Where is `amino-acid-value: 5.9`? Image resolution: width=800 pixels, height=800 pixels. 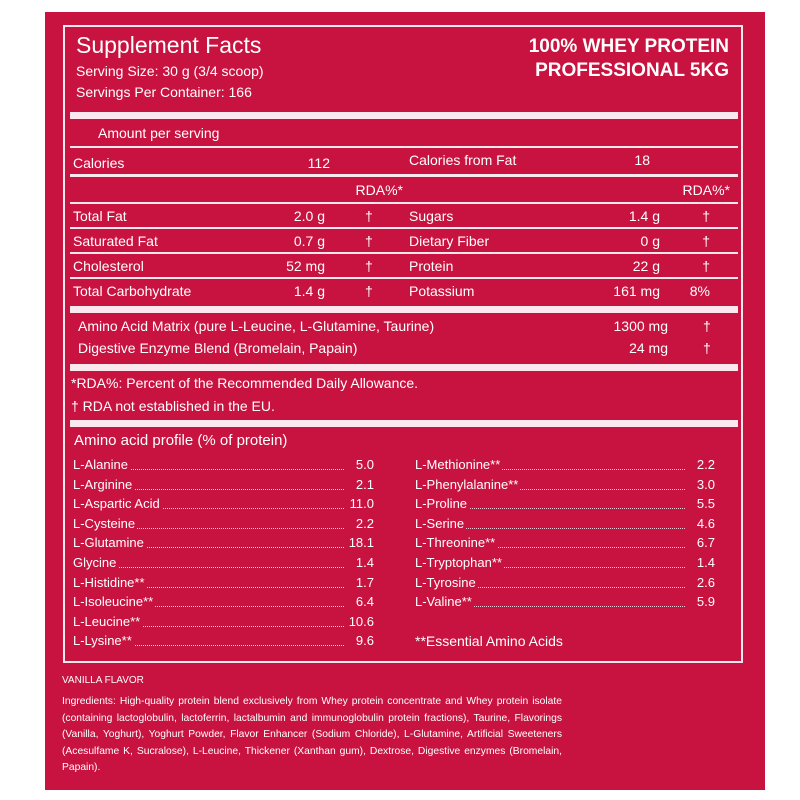
amino-acid-value: 5.9 is located at coordinates (704, 602).